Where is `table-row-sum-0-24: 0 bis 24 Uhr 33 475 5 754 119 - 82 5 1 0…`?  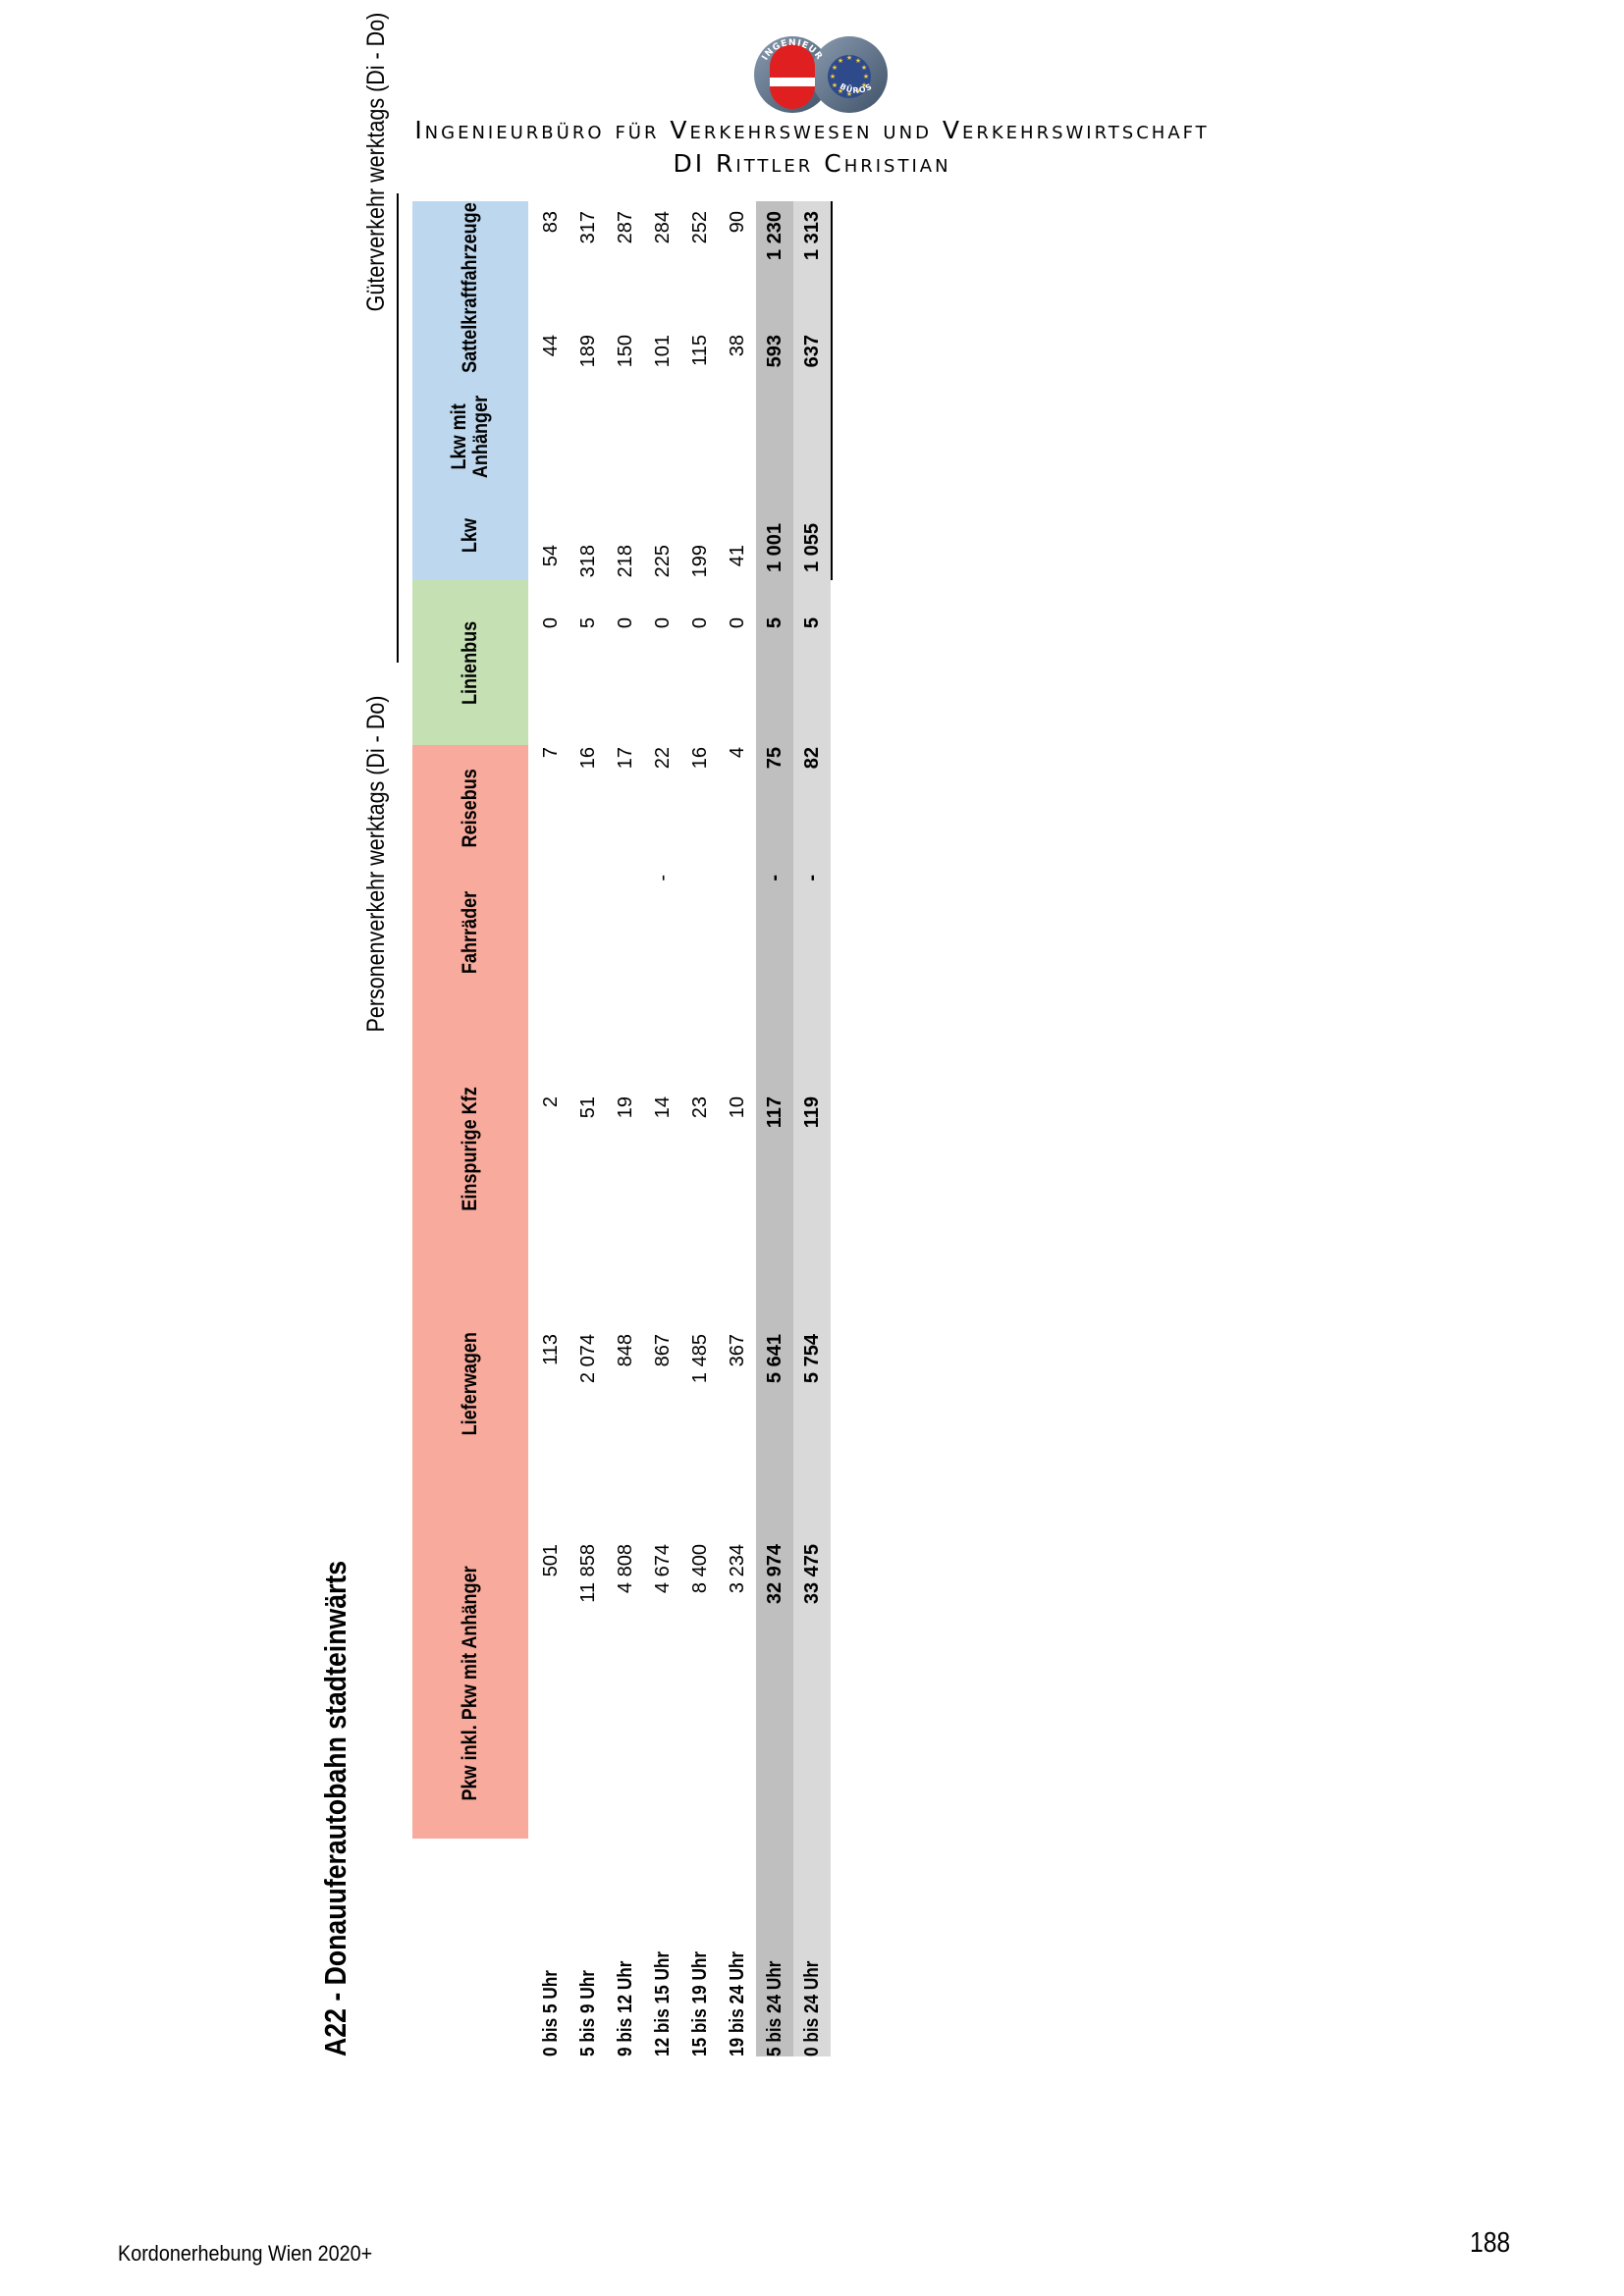 table-row-sum-0-24: 0 bis 24 Uhr 33 475 5 754 119 - 82 5 1 0… is located at coordinates (812, 1128).